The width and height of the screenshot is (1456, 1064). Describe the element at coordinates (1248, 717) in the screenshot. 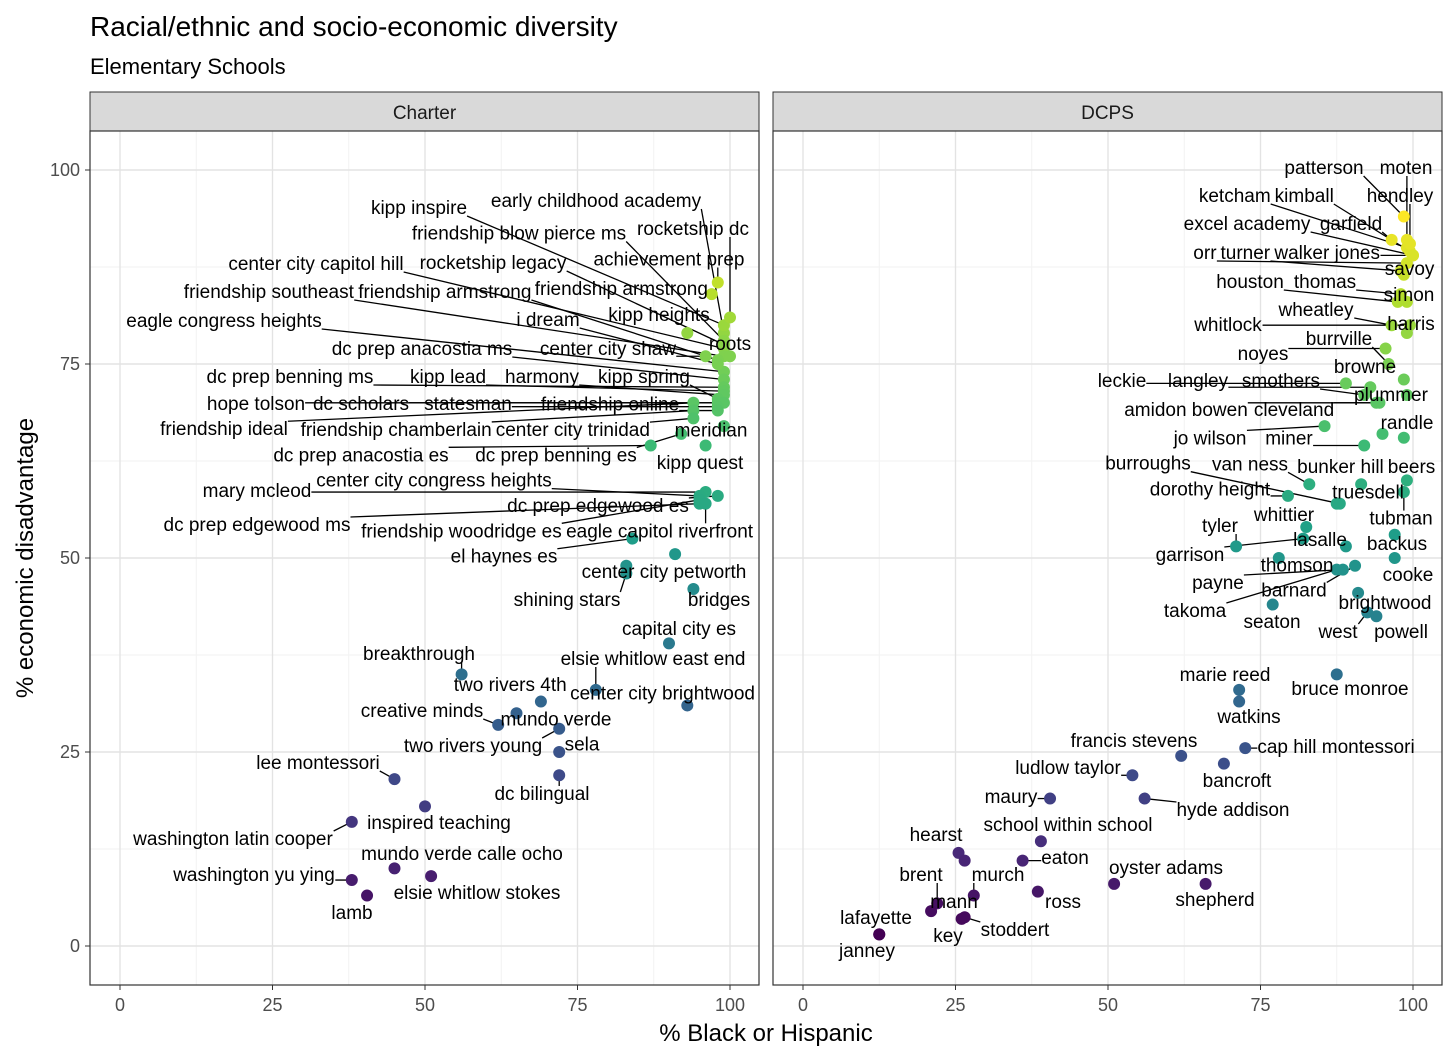

I see `point-label: watkins` at that location.